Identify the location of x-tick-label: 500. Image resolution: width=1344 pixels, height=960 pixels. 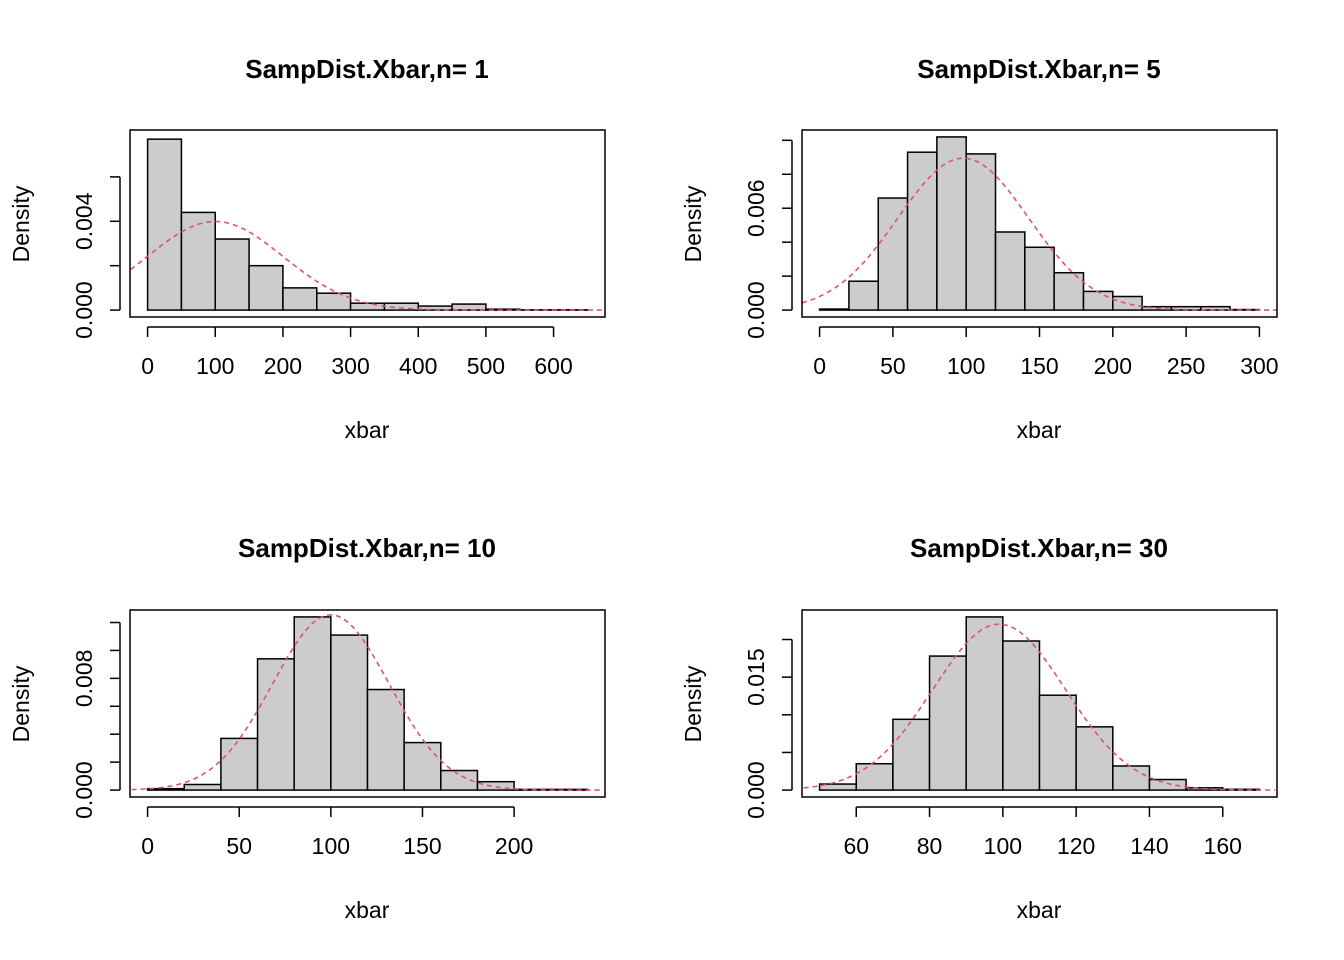
(486, 366).